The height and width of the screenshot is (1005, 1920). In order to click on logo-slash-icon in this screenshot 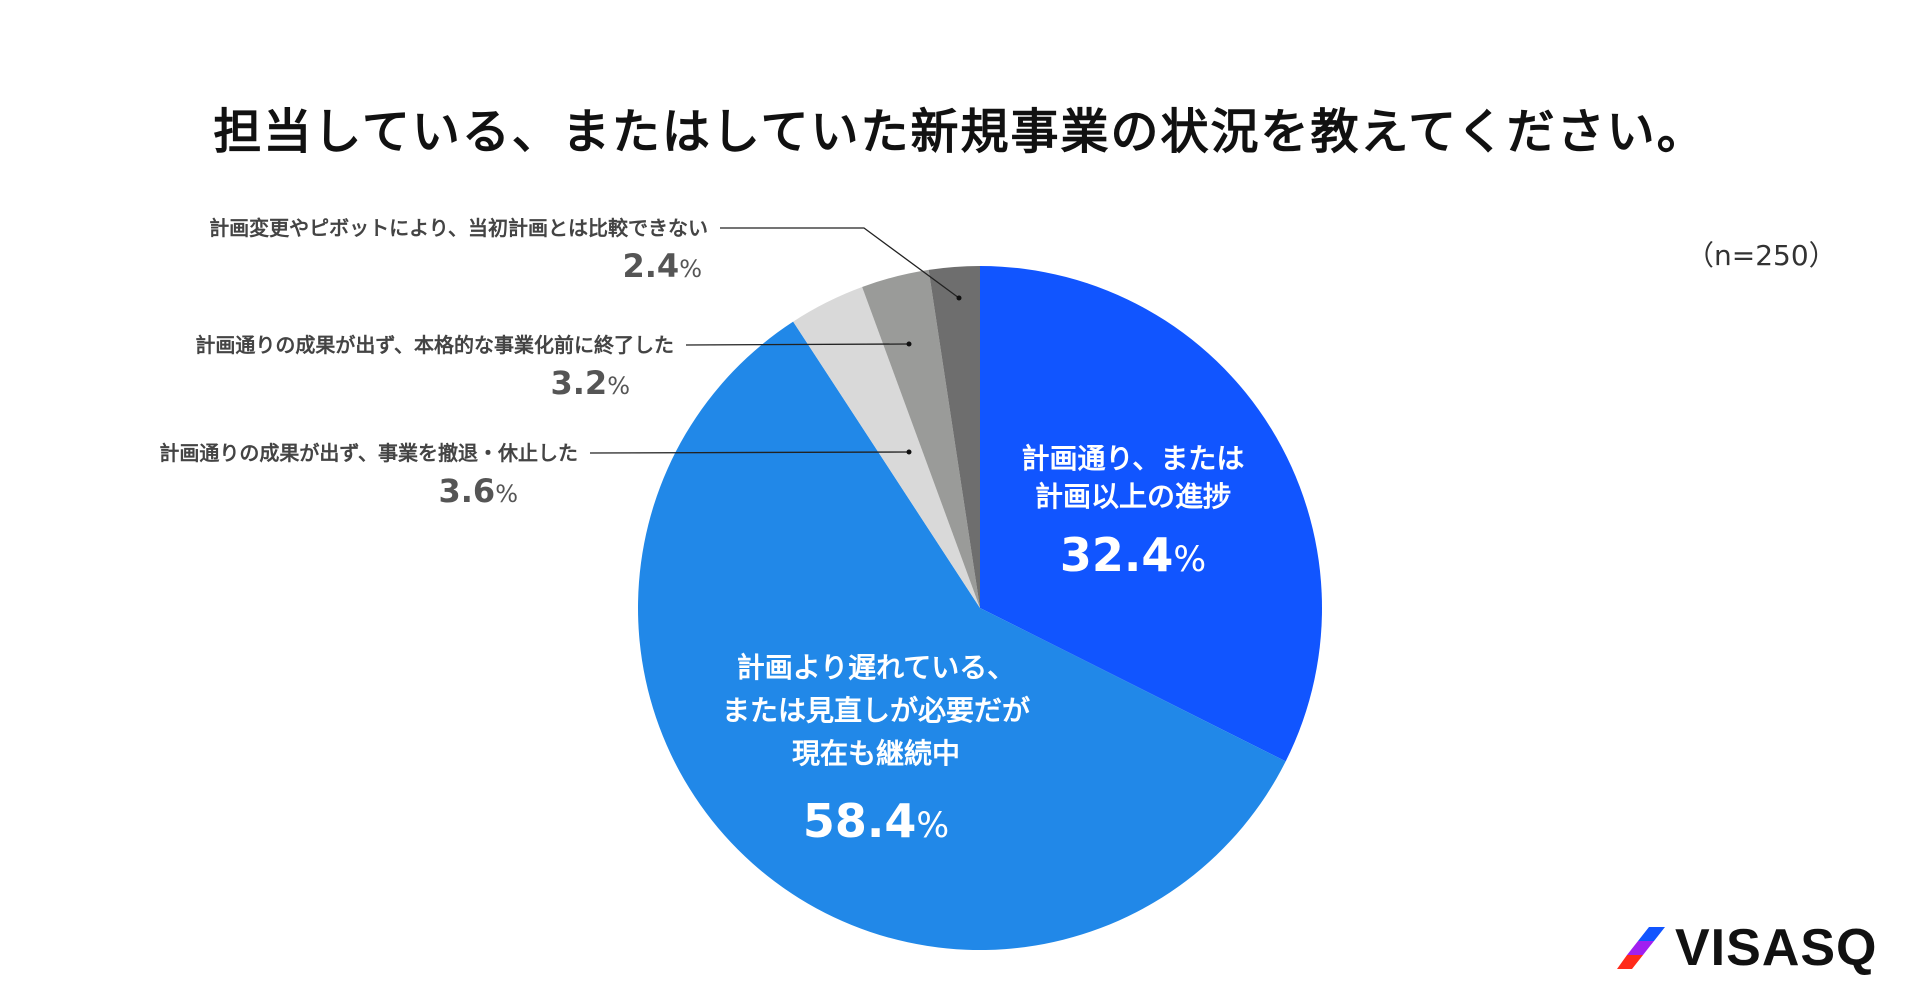, I will do `click(1641, 948)`.